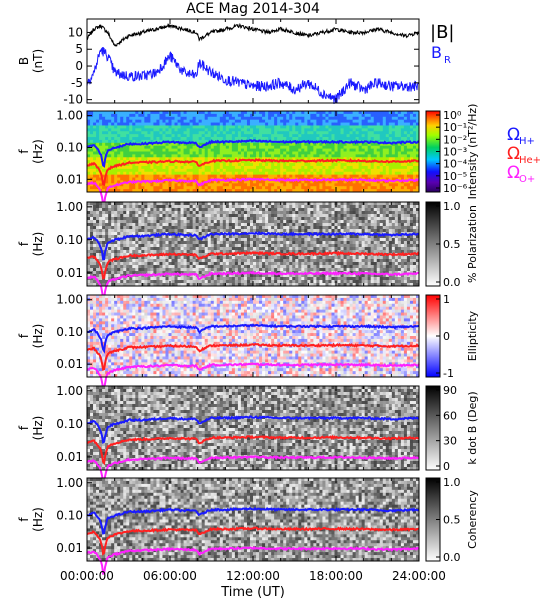  Describe the element at coordinates (527, 141) in the screenshot. I see `legend-h-sub: H+` at that location.